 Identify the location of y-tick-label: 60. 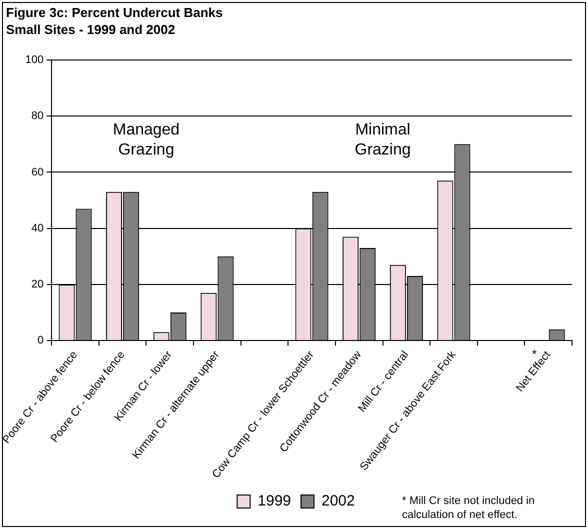
(37, 172).